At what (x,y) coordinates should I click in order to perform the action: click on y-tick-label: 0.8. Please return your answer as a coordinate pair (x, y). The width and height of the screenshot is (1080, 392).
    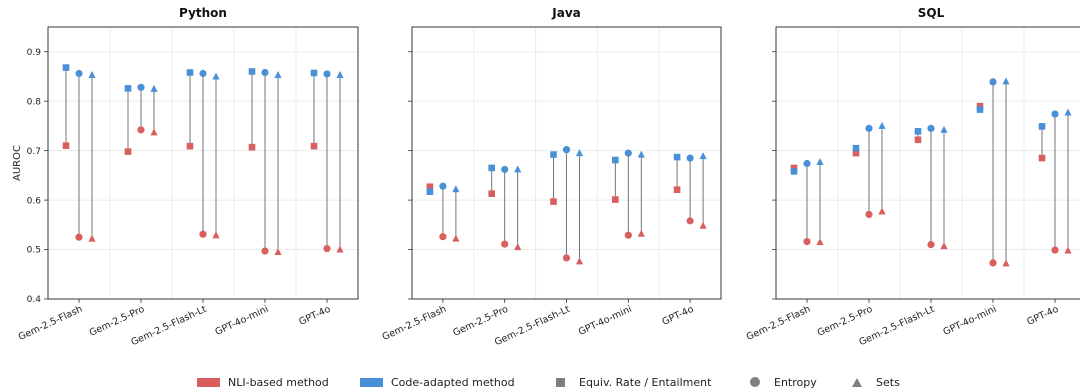
    Looking at the image, I should click on (34, 102).